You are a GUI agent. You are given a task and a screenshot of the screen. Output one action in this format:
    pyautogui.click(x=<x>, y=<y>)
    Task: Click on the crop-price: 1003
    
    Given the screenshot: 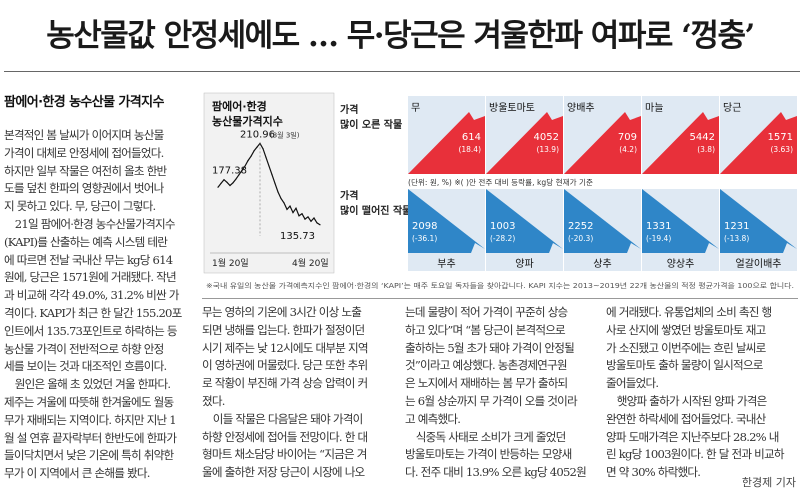 What is the action you would take?
    pyautogui.click(x=502, y=226)
    